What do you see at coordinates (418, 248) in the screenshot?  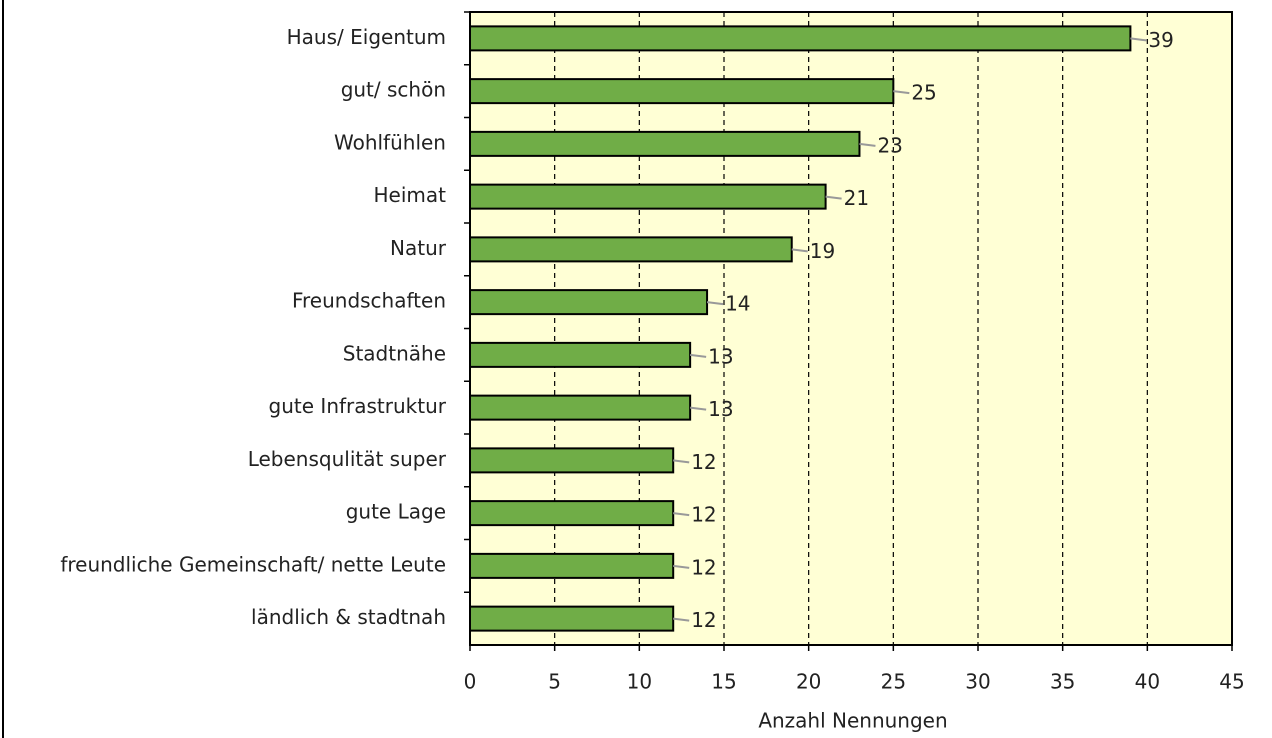 I see `y-tick-label: Natur` at bounding box center [418, 248].